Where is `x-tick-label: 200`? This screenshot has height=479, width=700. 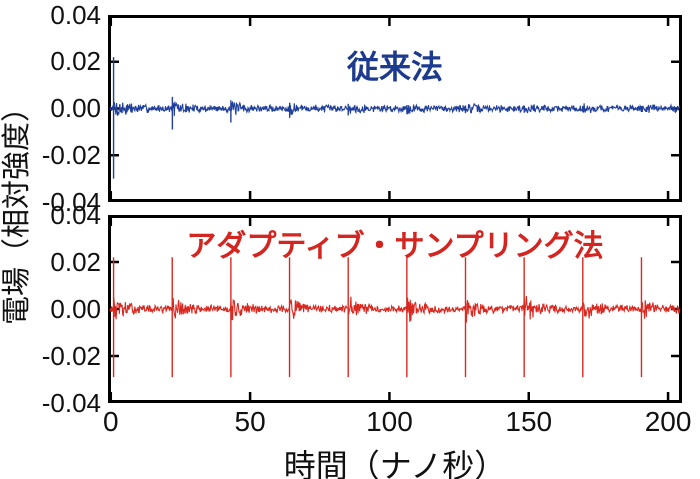 x-tick-label: 200 is located at coordinates (668, 421).